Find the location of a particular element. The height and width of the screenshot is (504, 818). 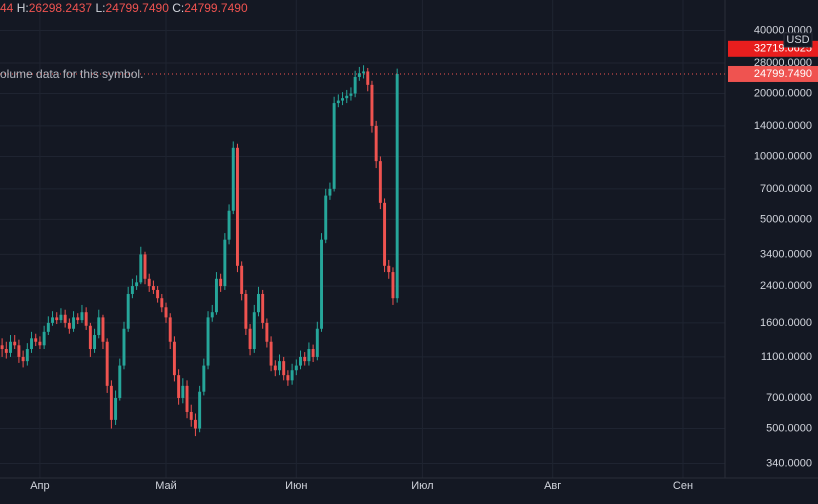

y-tick-label: 20000.0000 is located at coordinates (783, 93).